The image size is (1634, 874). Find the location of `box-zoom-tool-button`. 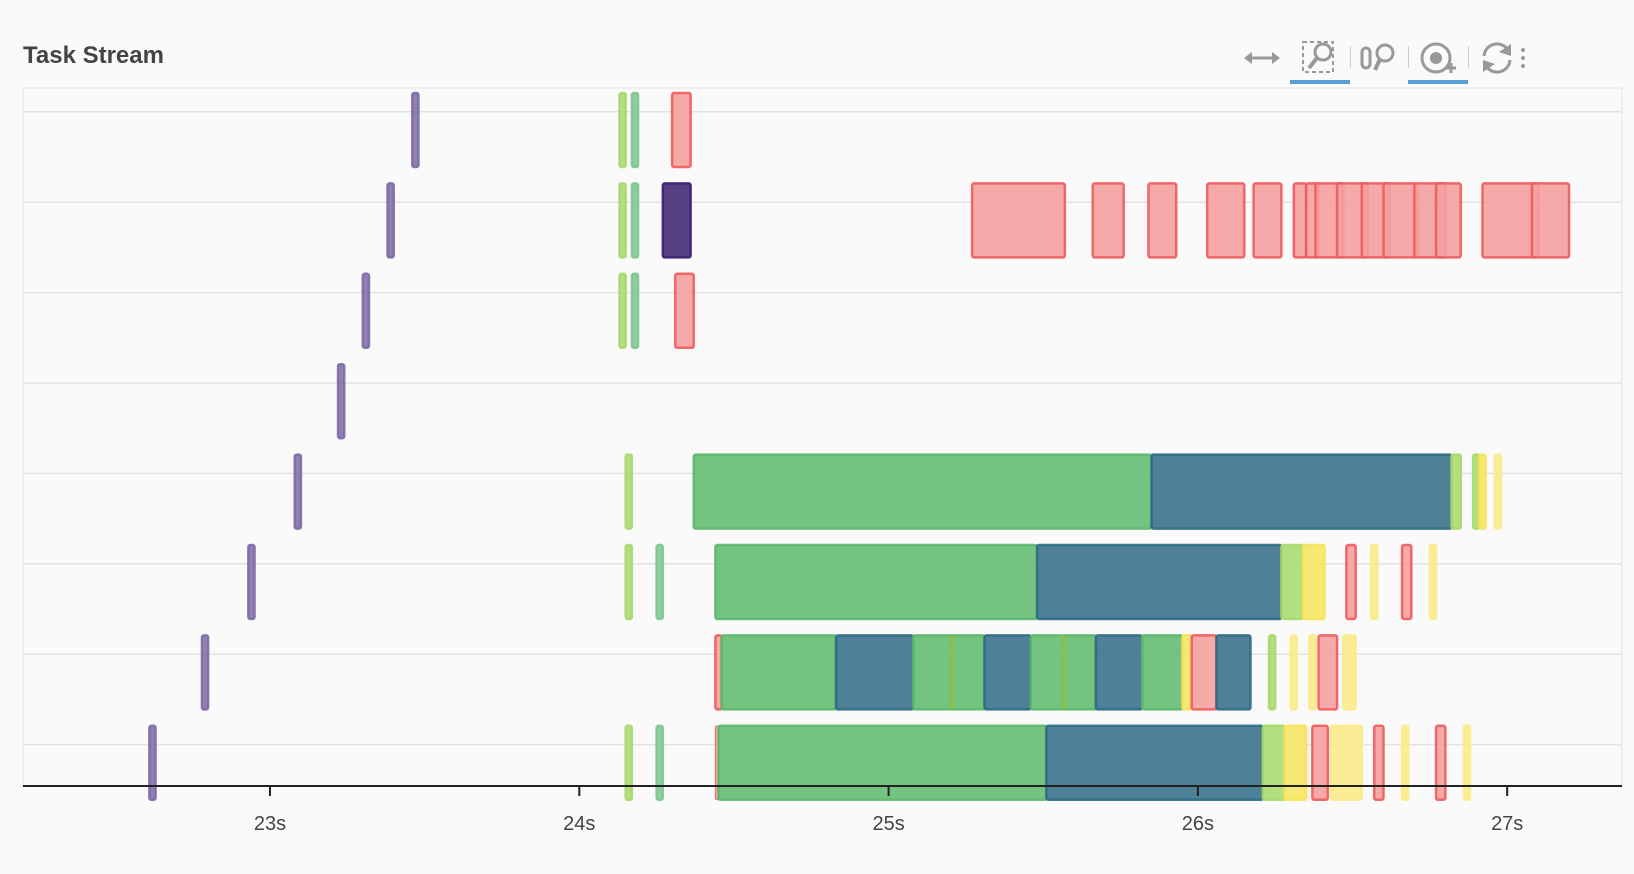

box-zoom-tool-button is located at coordinates (1320, 60).